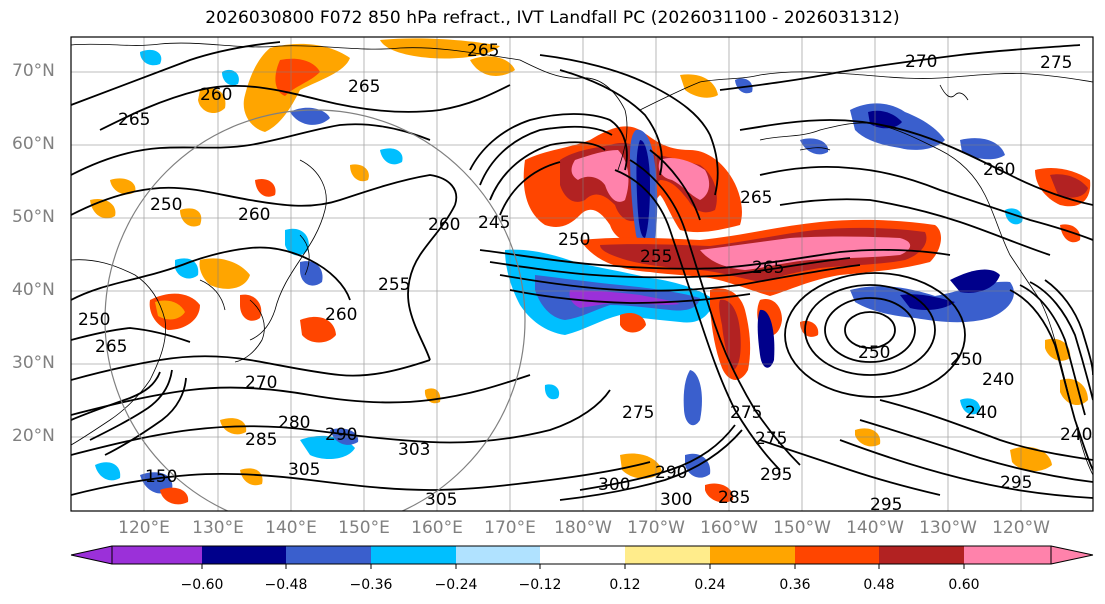 This screenshot has width=1105, height=604. Describe the element at coordinates (202, 585) in the screenshot. I see `colorbar-tick-label: −0.60` at that location.